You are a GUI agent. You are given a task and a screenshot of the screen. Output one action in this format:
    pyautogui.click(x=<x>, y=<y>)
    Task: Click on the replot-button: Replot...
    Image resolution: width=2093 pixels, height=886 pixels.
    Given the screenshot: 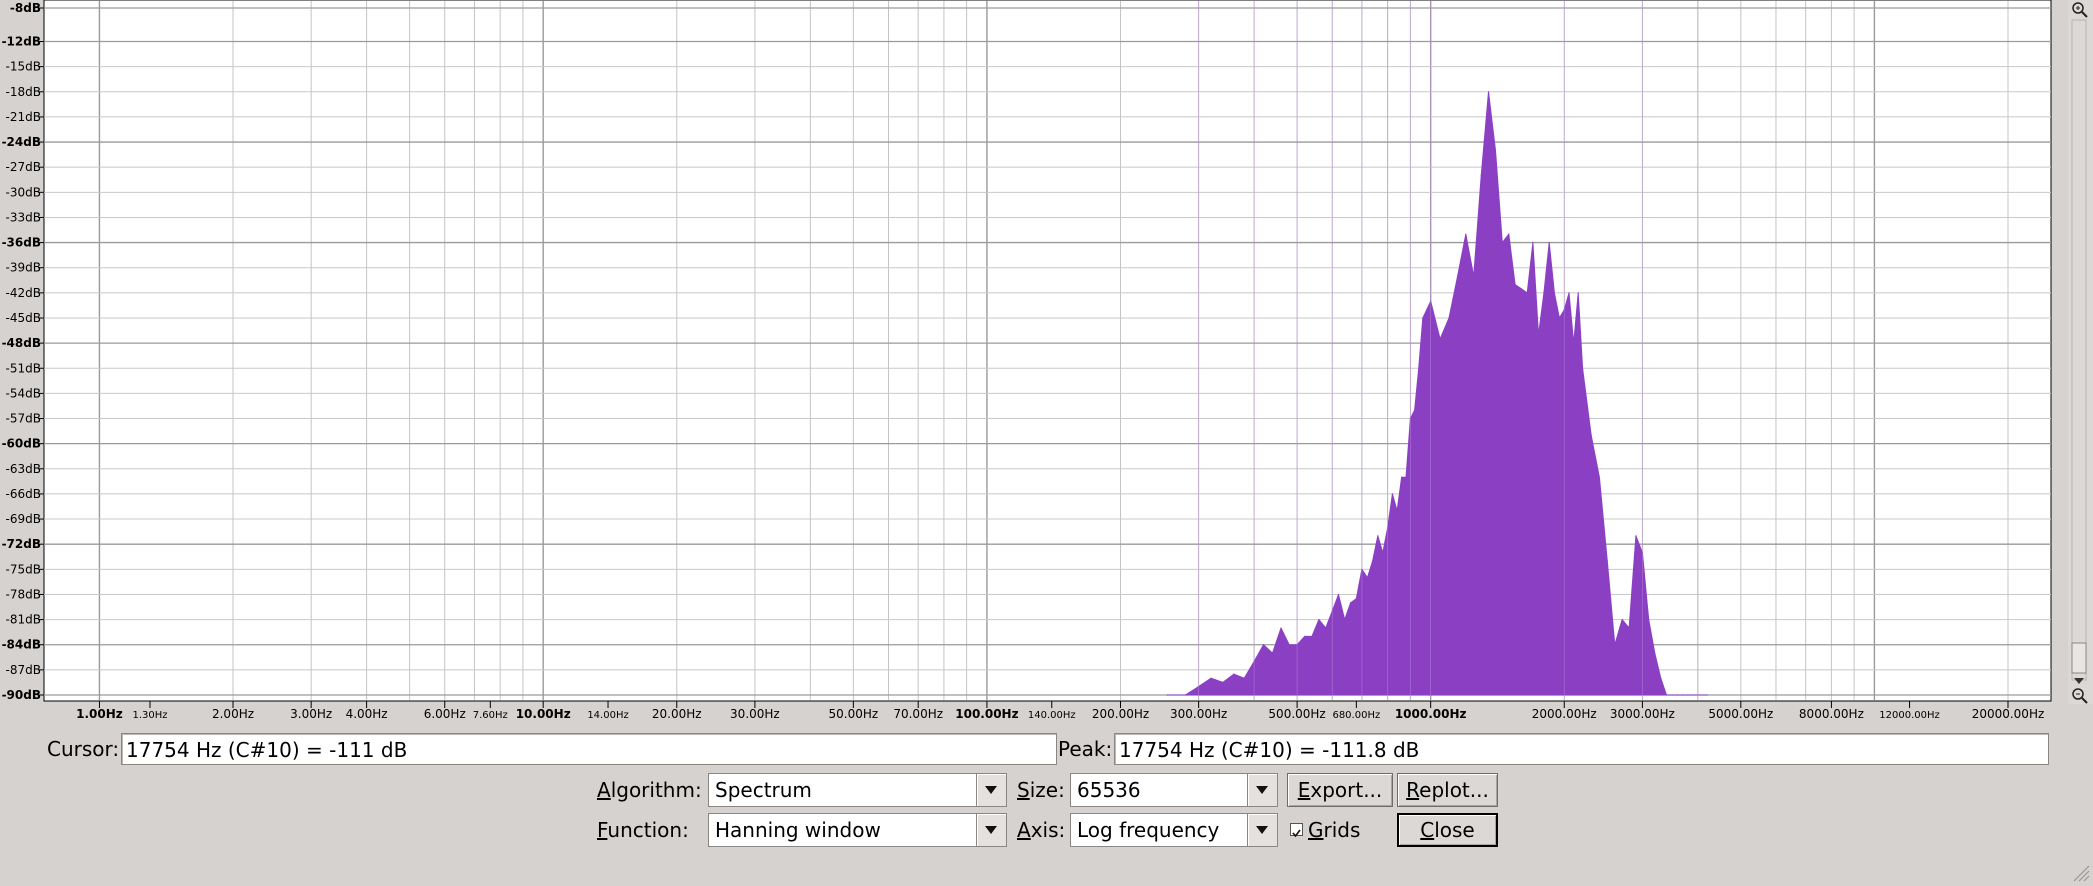 What is the action you would take?
    pyautogui.click(x=1447, y=790)
    